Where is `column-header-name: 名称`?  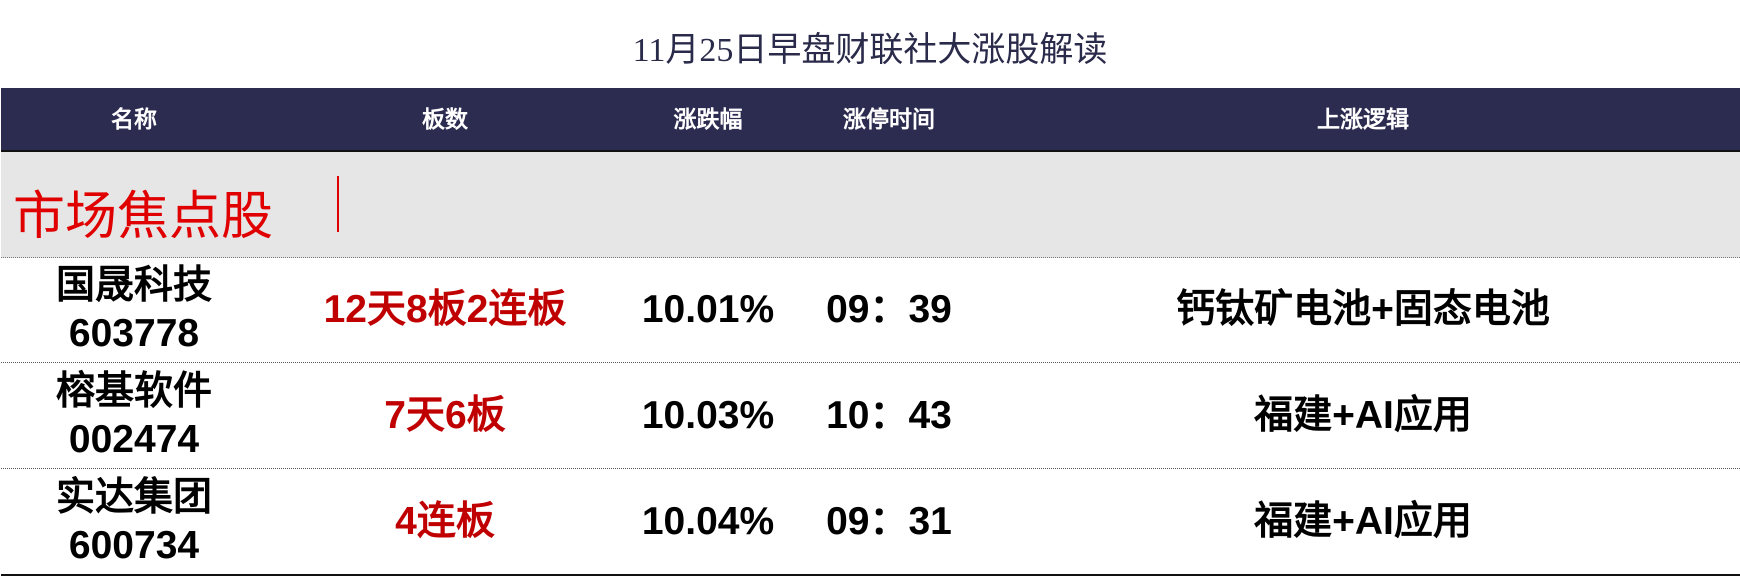
column-header-name: 名称 is located at coordinates (134, 119).